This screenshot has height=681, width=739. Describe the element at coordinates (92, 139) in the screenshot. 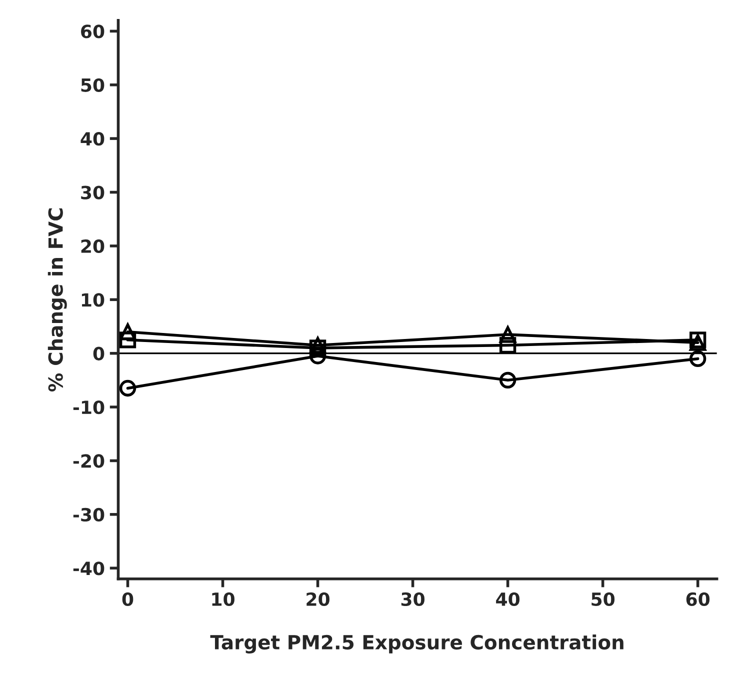

I see `y-tick-label: 40` at that location.